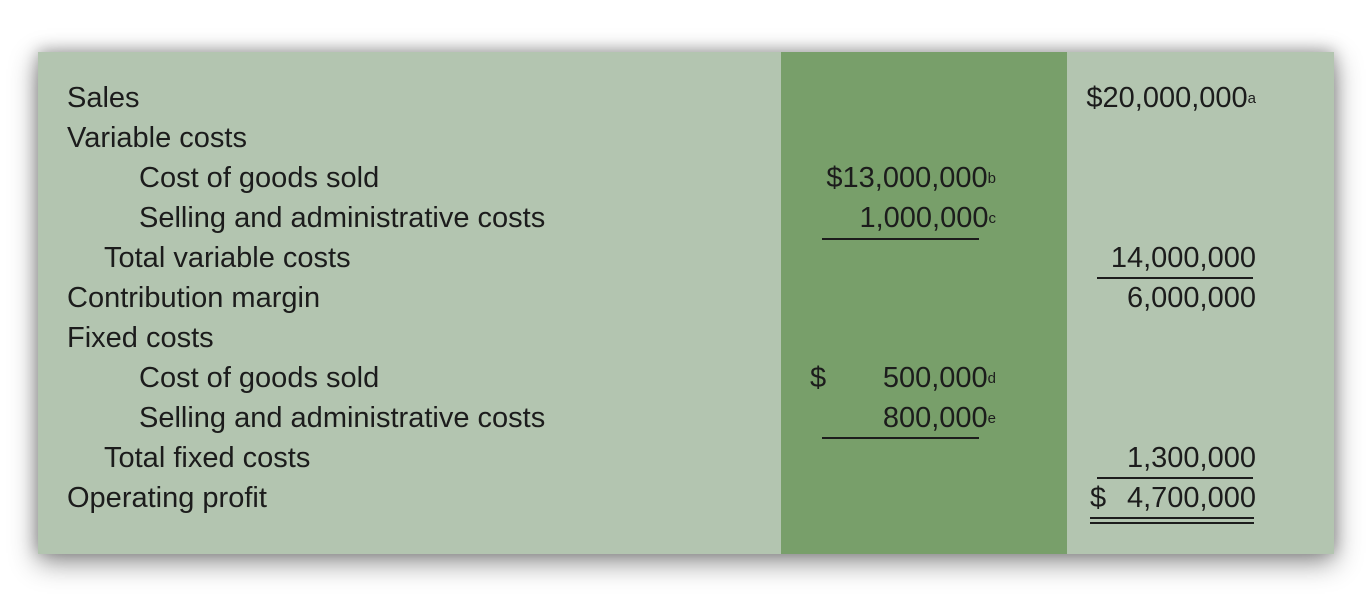 Image resolution: width=1372 pixels, height=607 pixels. Describe the element at coordinates (227, 258) in the screenshot. I see `total-variable-label: Total variable costs` at that location.